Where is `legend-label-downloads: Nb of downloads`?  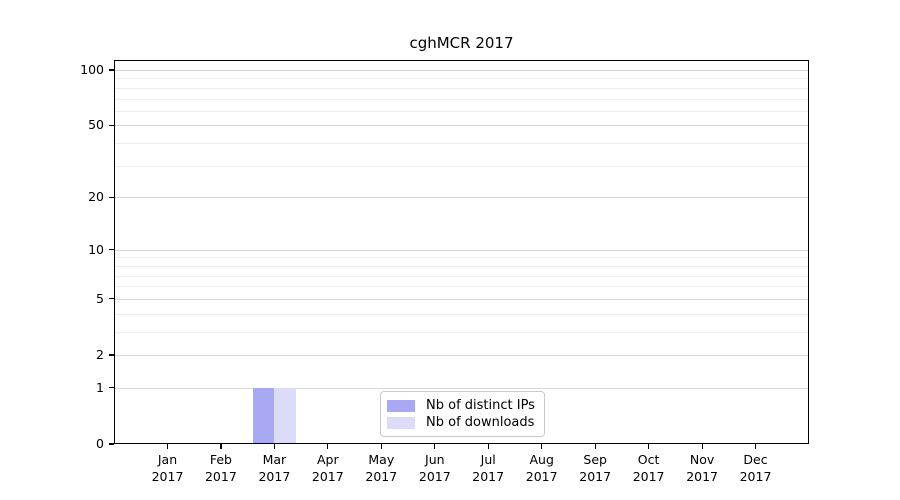
legend-label-downloads: Nb of downloads is located at coordinates (480, 422).